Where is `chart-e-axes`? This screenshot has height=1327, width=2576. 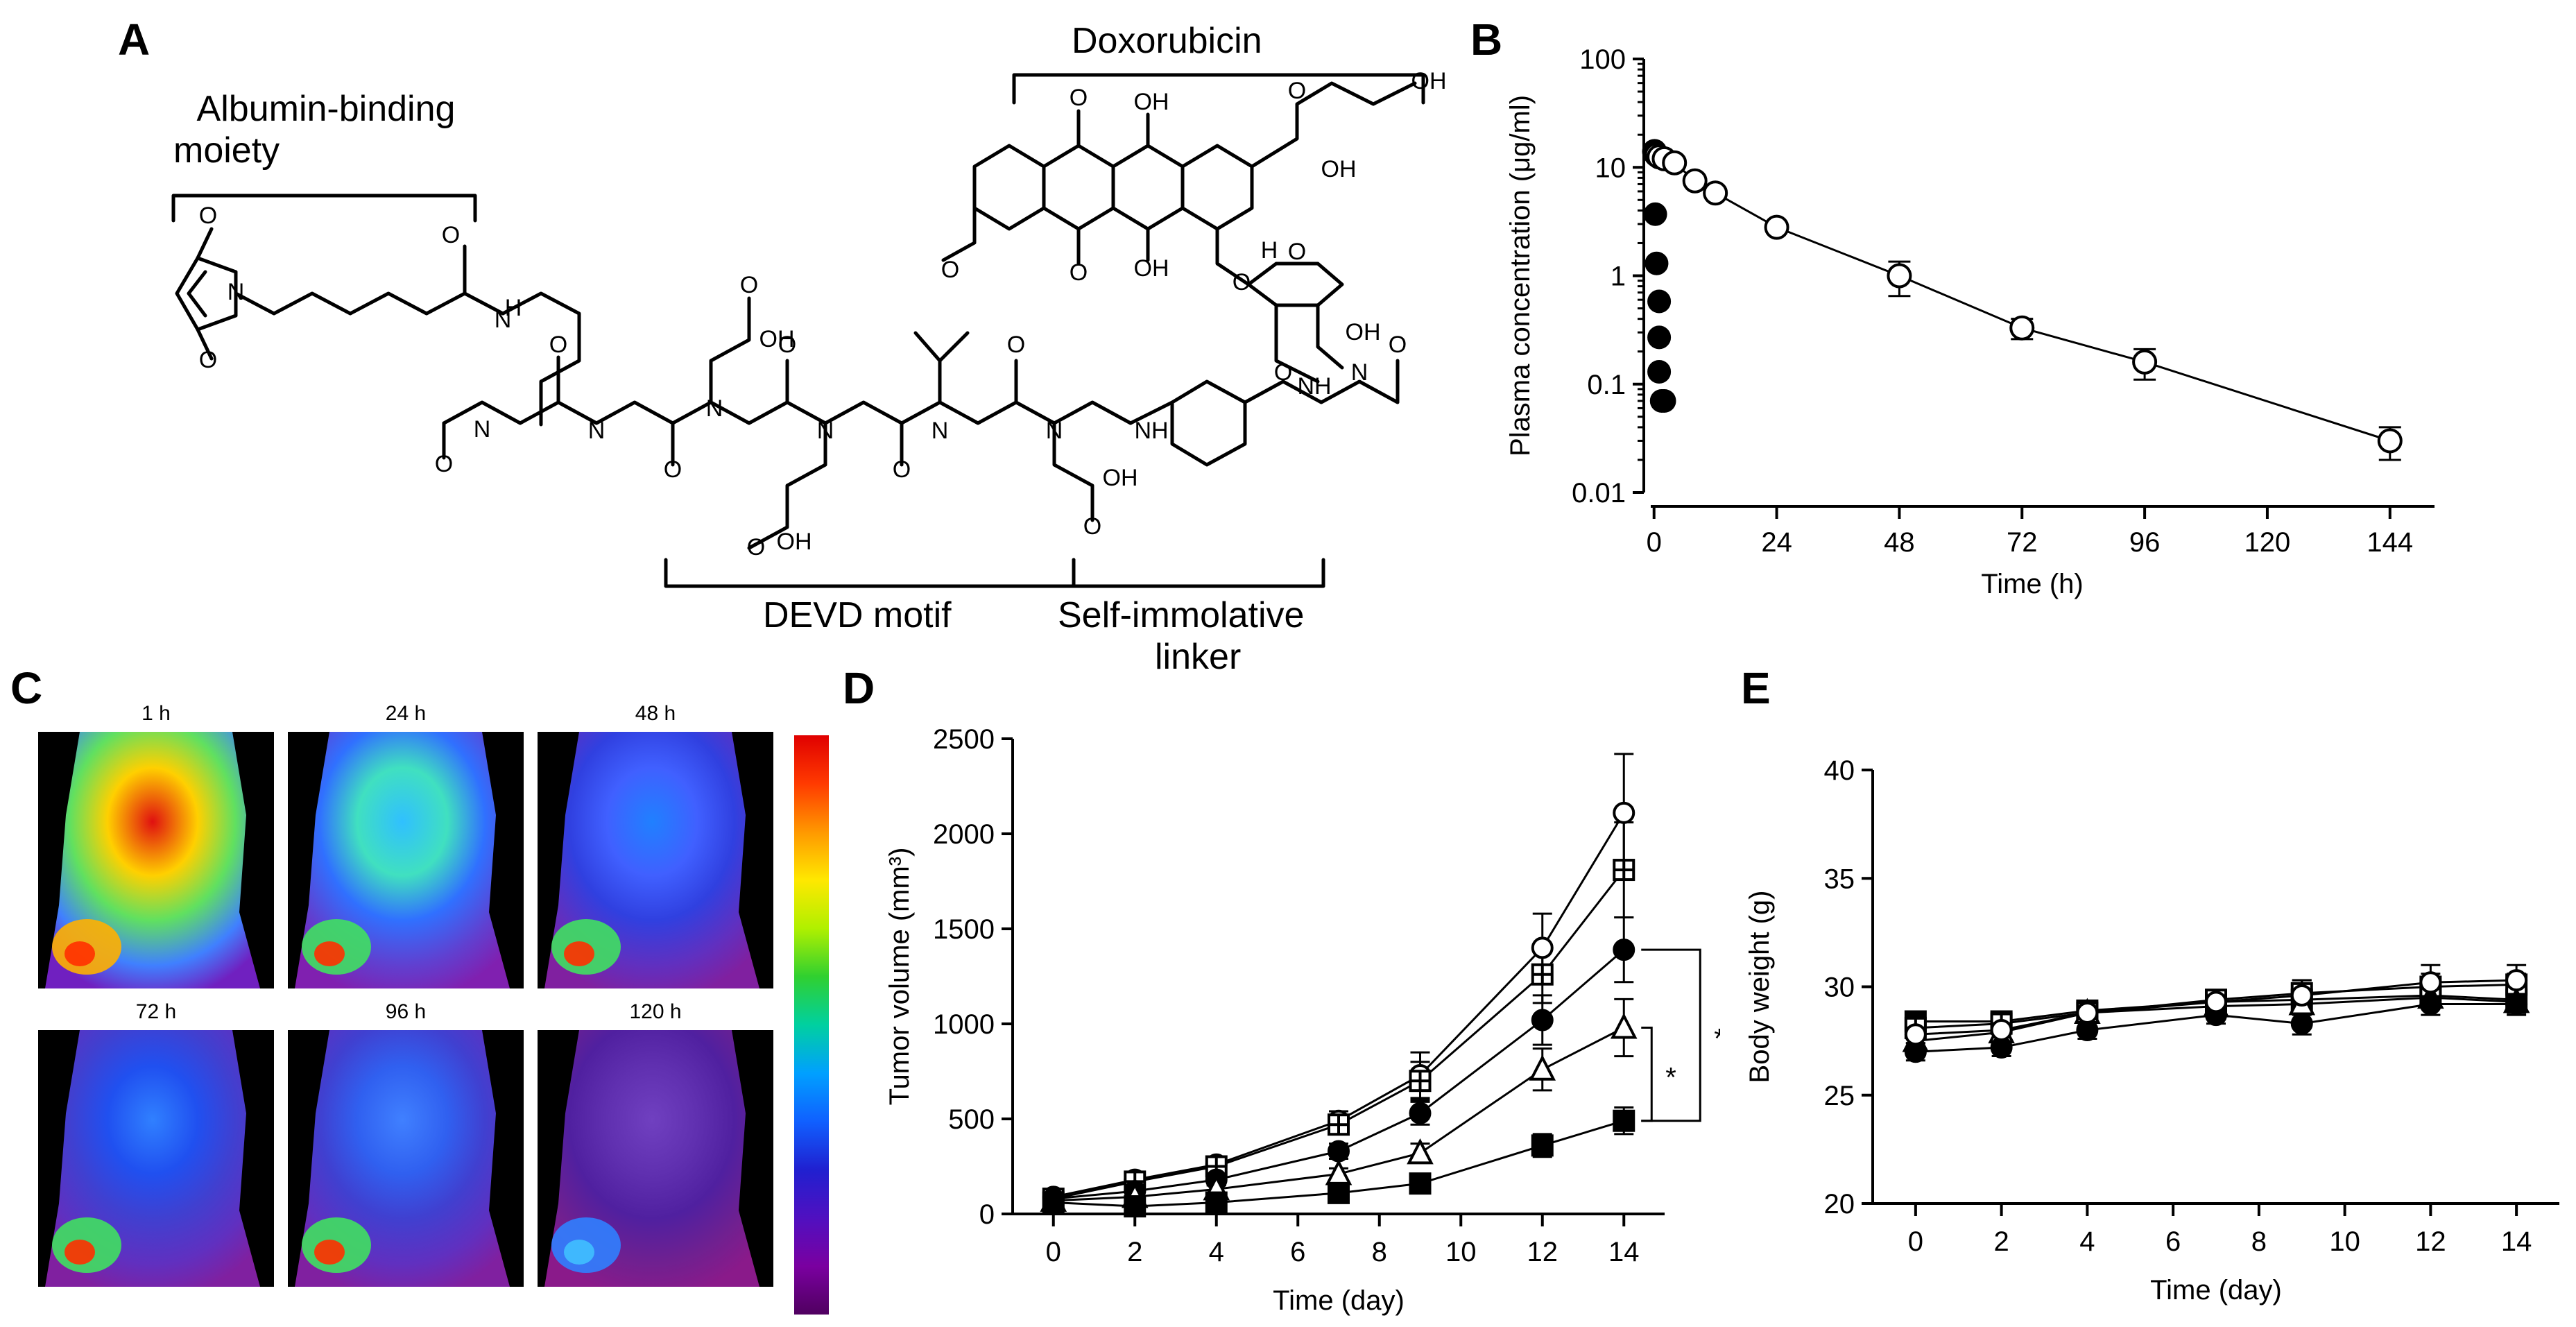 chart-e-axes is located at coordinates (2210, 992).